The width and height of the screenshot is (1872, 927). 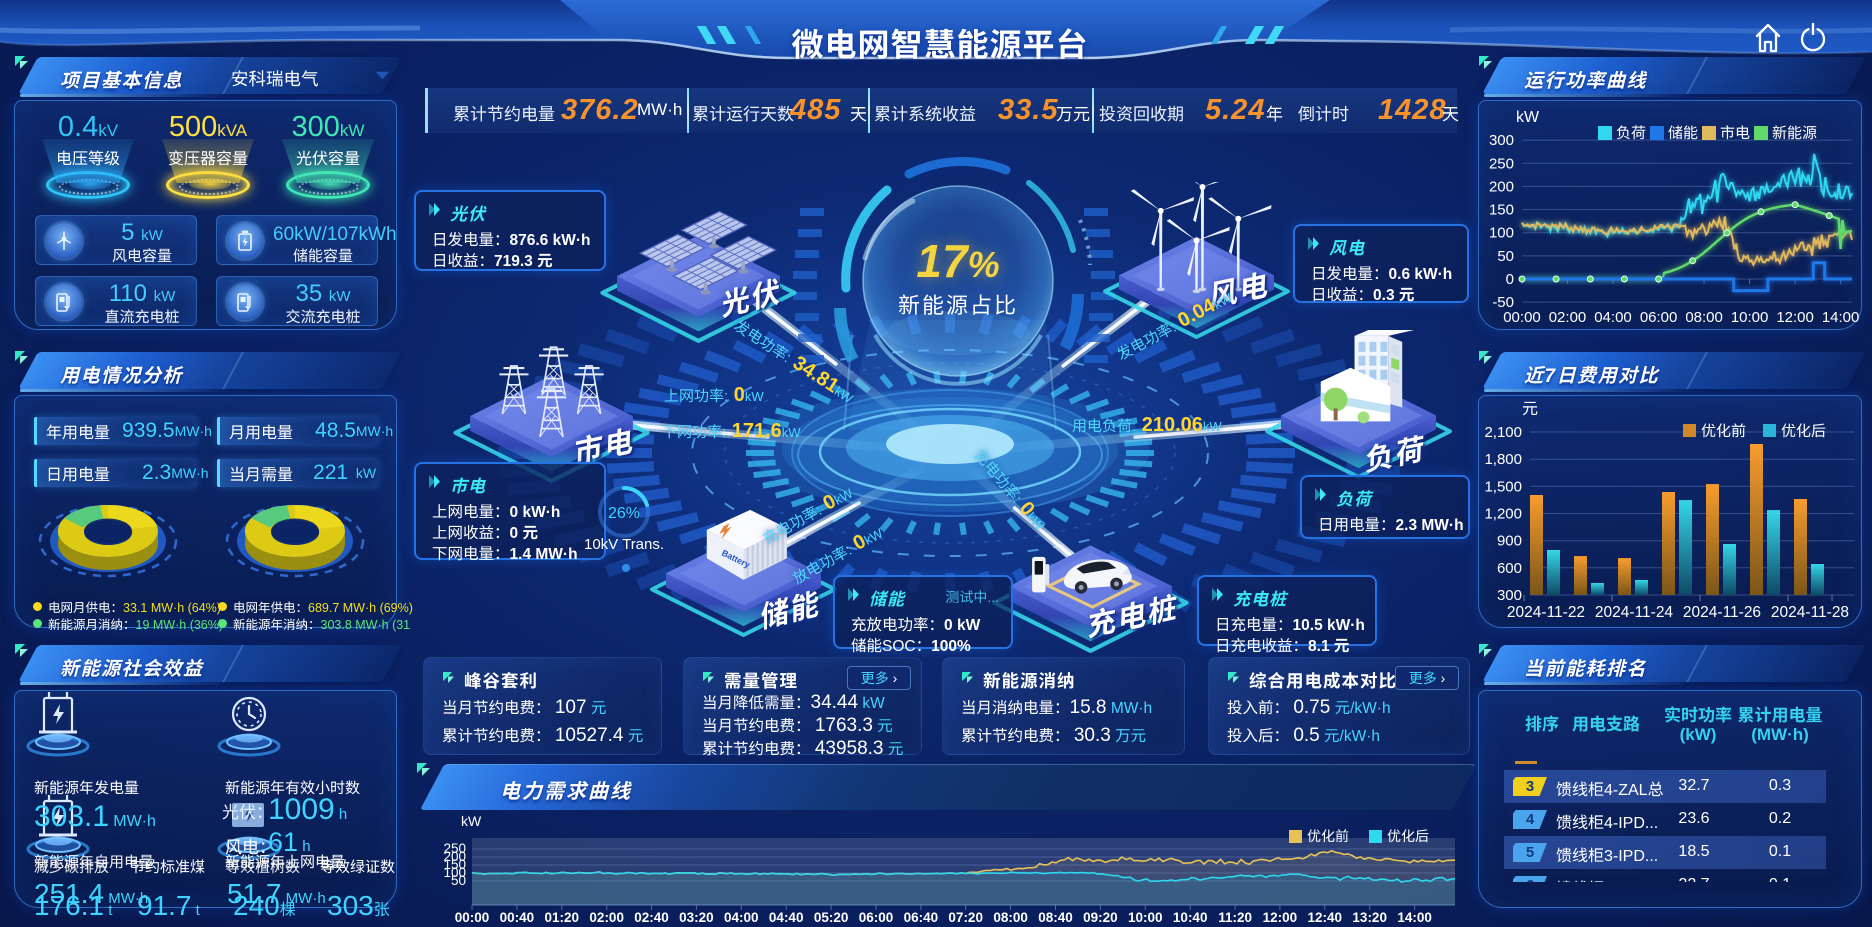 What do you see at coordinates (1503, 486) in the screenshot?
I see `svg-text: 1,500` at bounding box center [1503, 486].